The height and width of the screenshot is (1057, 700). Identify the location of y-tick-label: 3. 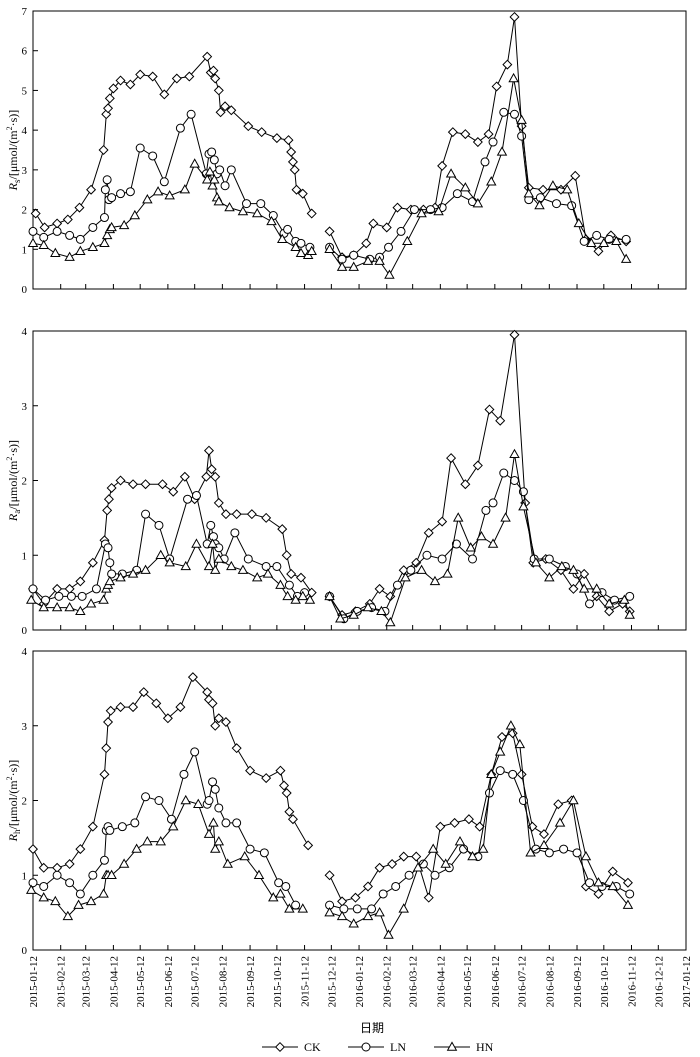
(25, 407).